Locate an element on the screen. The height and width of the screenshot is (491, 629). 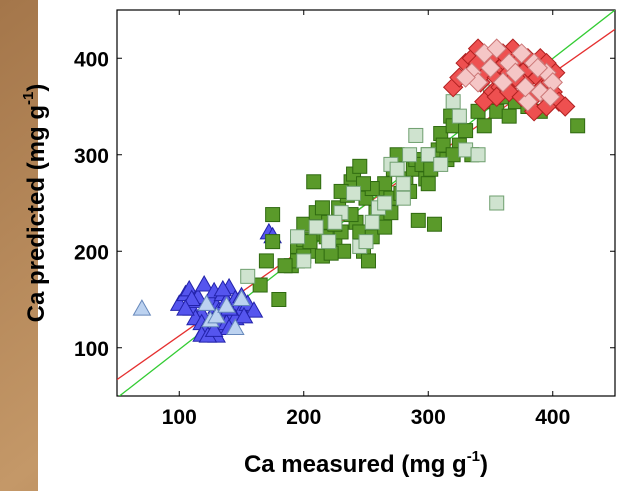
y-tick-label: 100 is located at coordinates (91, 349).